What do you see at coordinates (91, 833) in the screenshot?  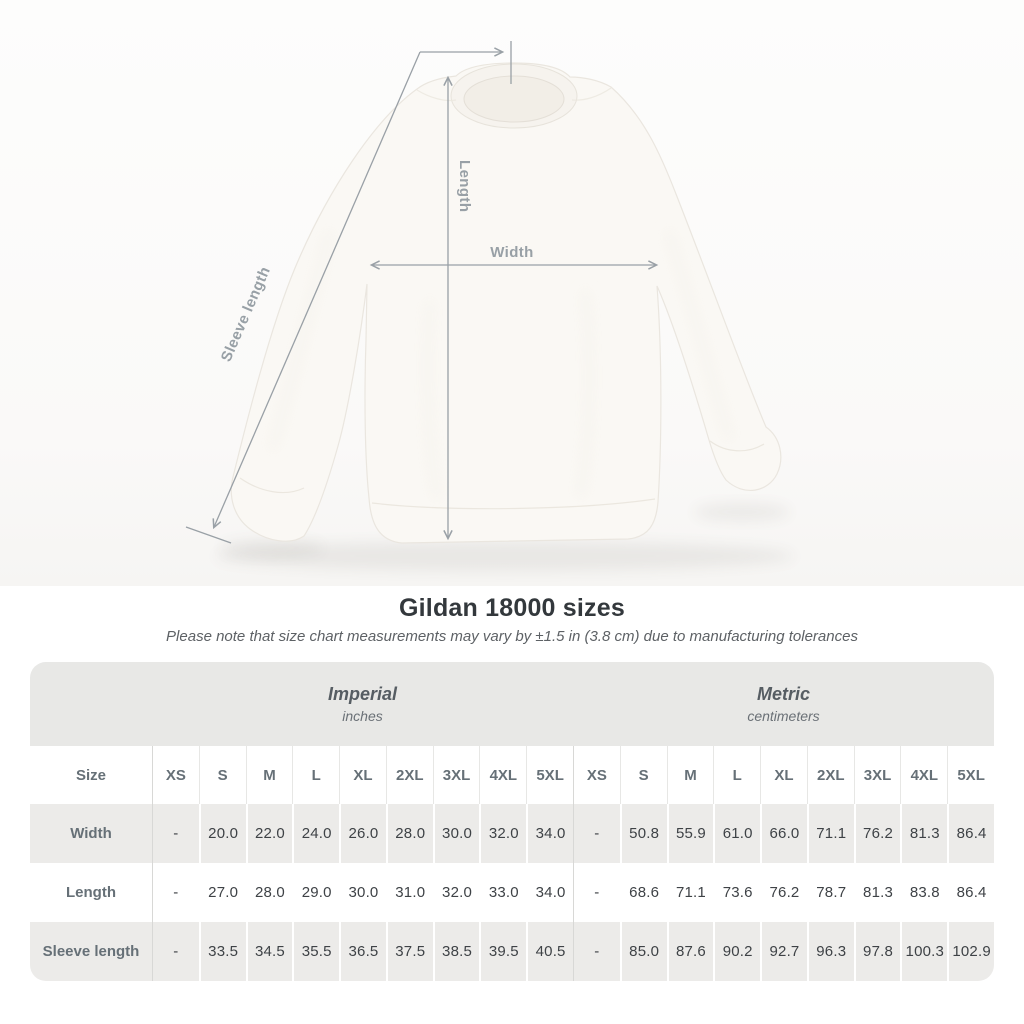 I see `row-label: Width` at bounding box center [91, 833].